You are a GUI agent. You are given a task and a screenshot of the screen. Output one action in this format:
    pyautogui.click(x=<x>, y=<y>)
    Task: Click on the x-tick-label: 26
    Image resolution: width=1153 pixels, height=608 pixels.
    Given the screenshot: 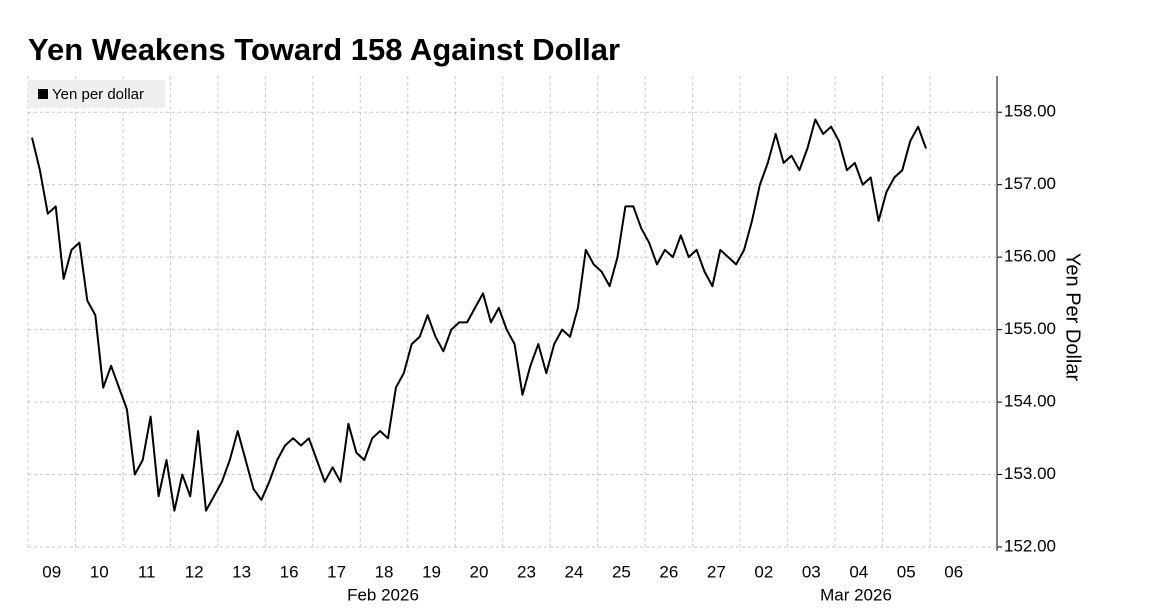 What is the action you would take?
    pyautogui.click(x=668, y=571)
    